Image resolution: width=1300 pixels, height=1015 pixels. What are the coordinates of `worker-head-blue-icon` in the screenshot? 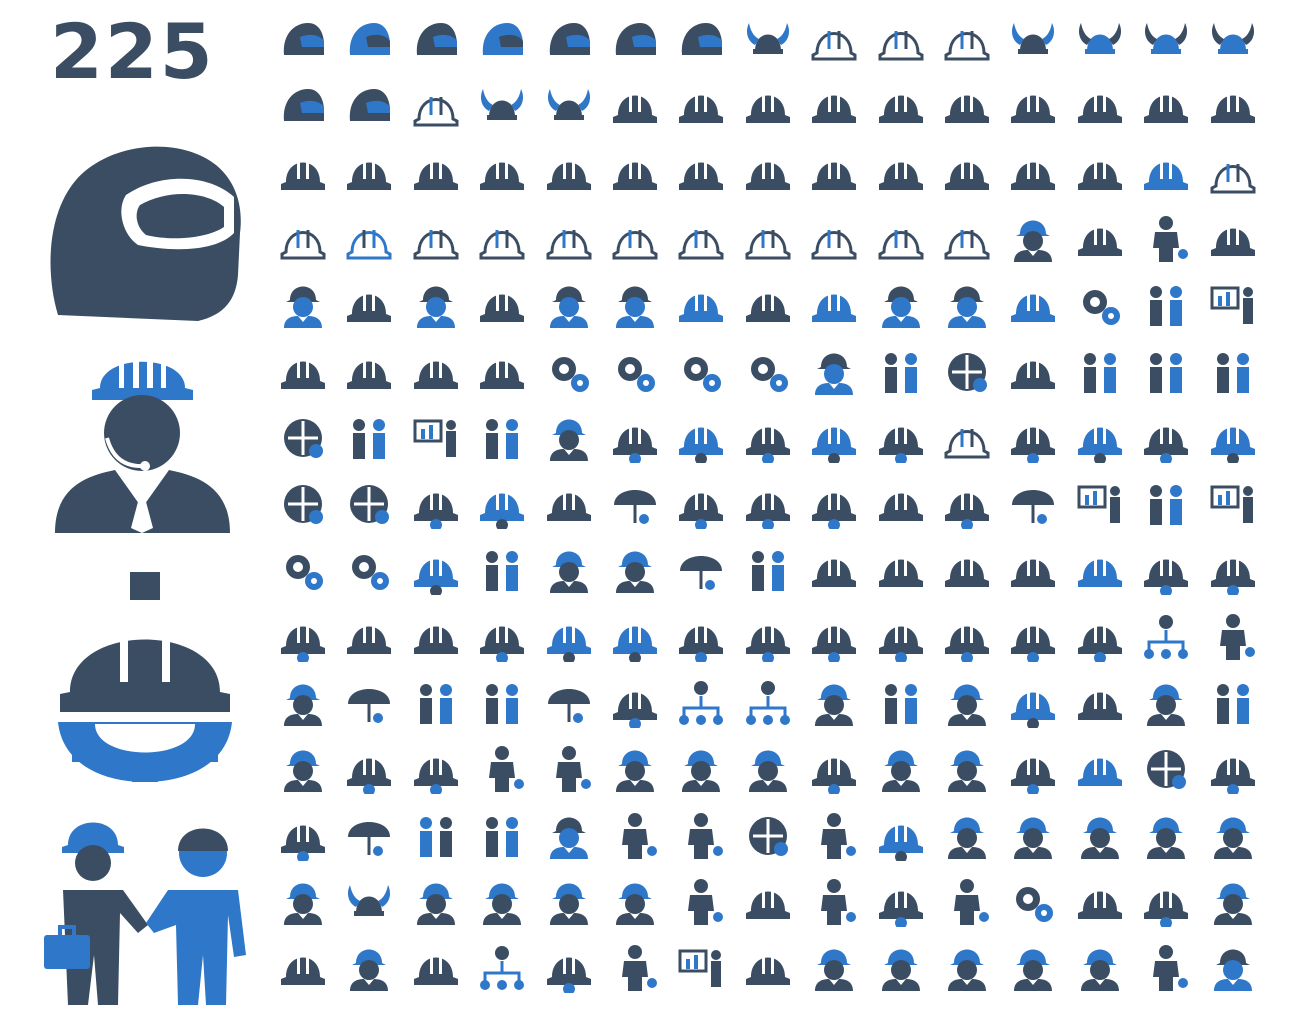 It's located at (900, 307).